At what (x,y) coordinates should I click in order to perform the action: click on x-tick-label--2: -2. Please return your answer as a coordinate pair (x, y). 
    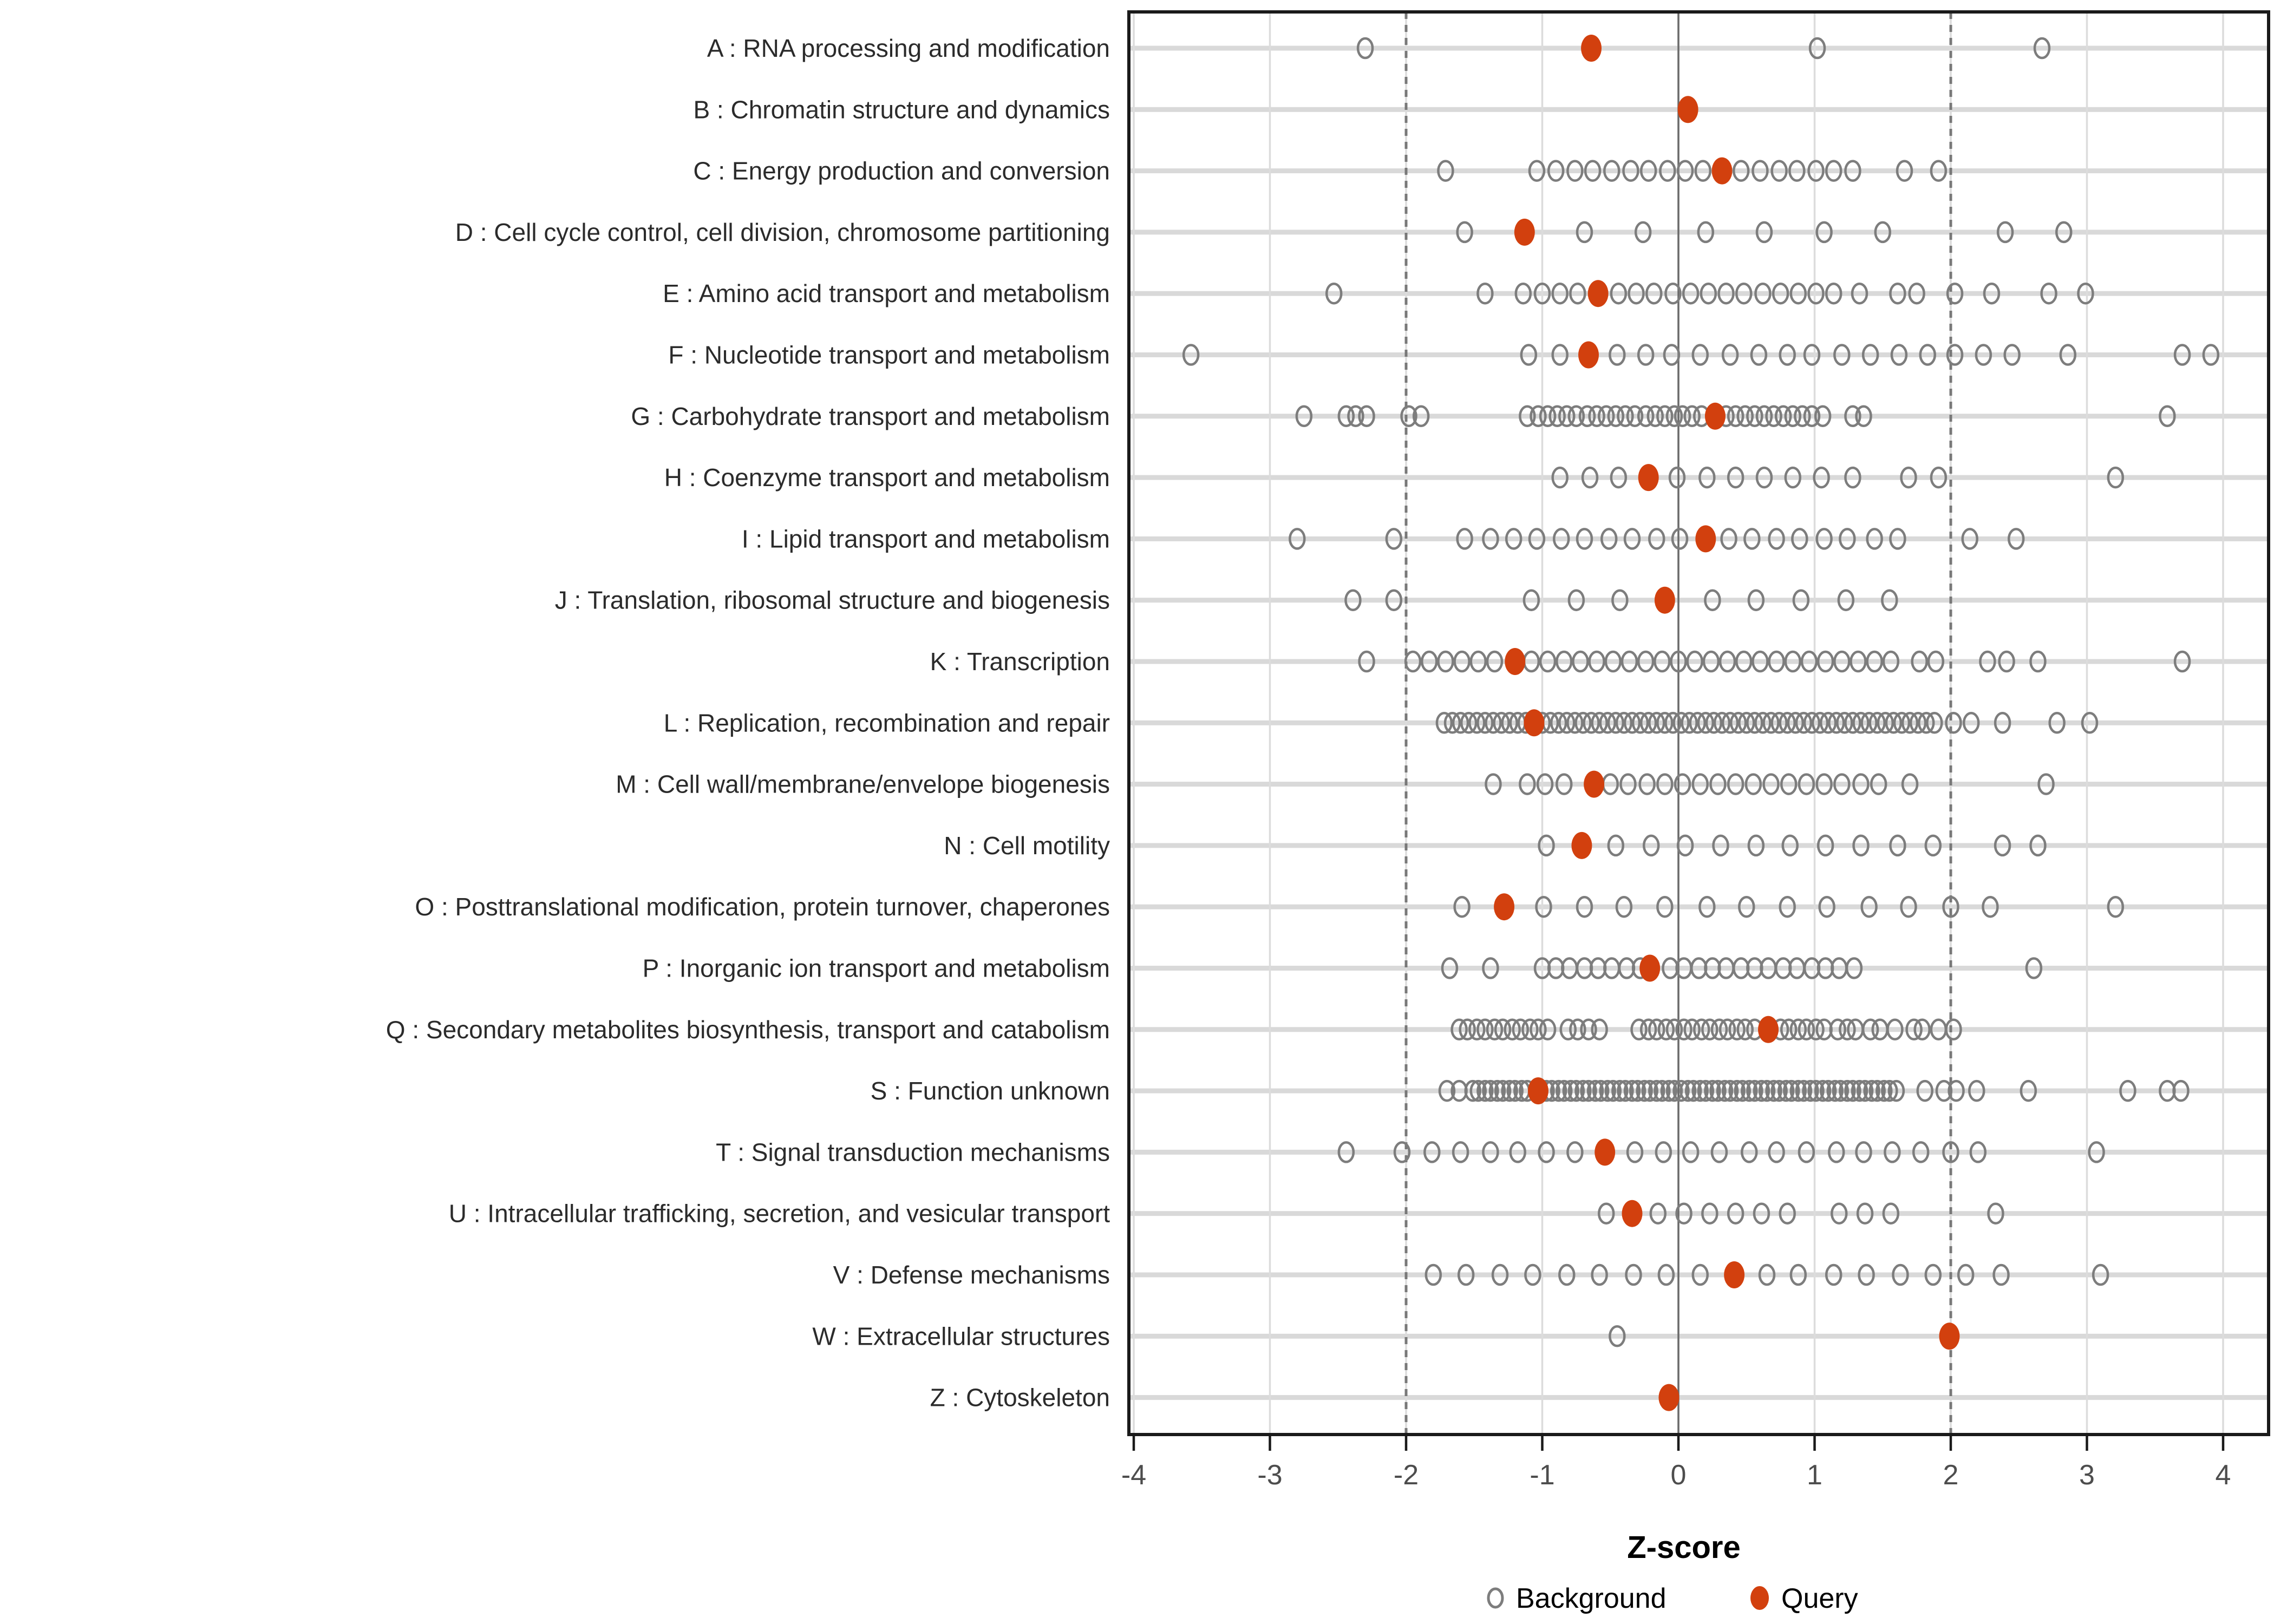
    Looking at the image, I should click on (1406, 1475).